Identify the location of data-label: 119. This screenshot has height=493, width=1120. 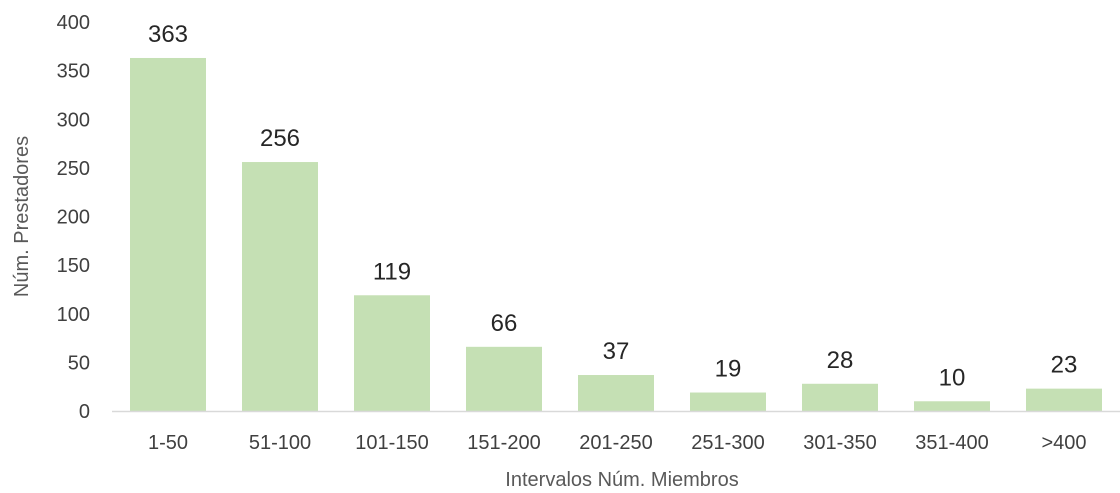
(392, 271).